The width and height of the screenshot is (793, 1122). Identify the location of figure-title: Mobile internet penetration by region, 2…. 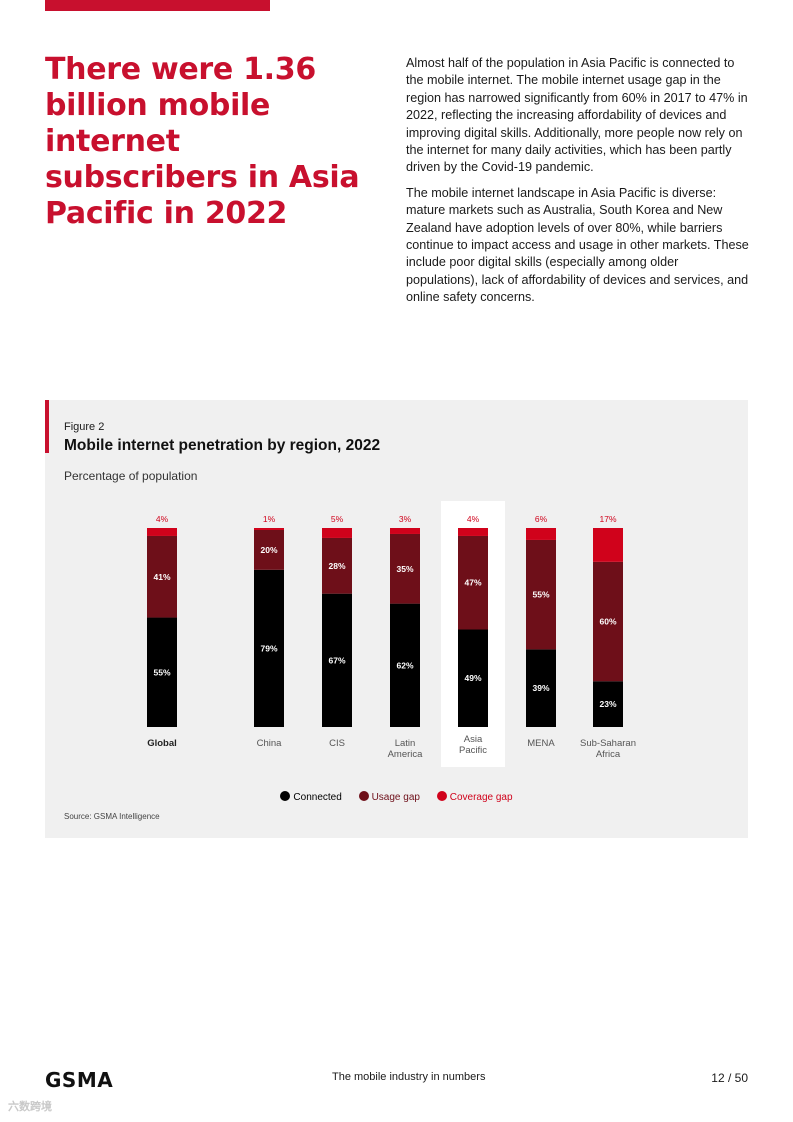
(222, 445).